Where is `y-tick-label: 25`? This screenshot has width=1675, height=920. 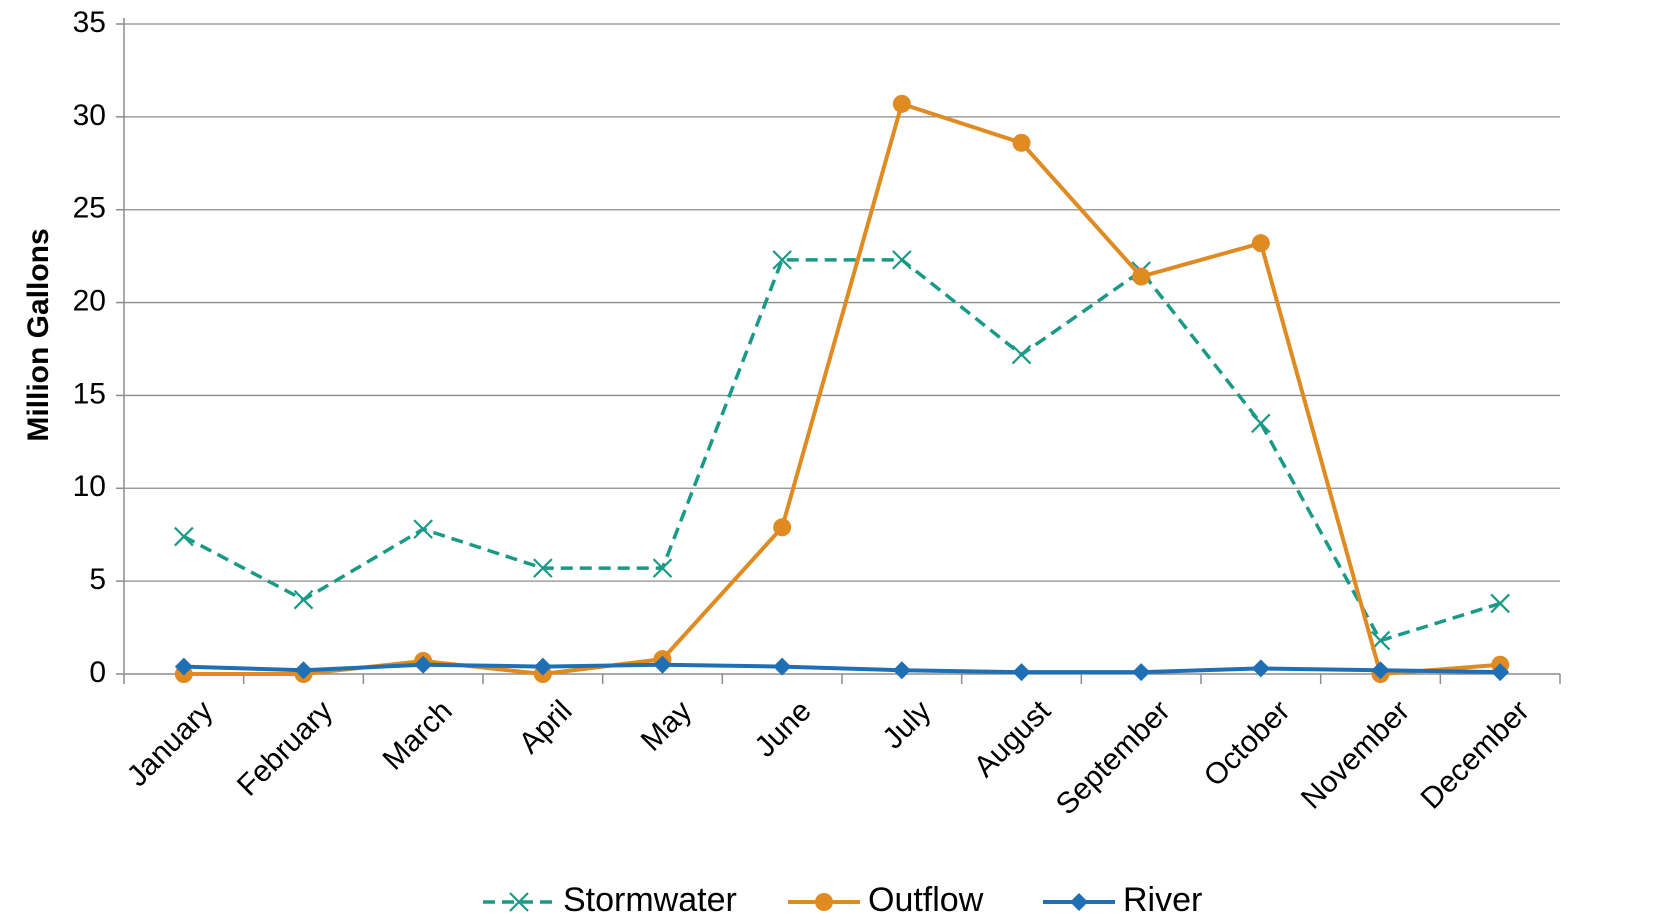 y-tick-label: 25 is located at coordinates (89, 208).